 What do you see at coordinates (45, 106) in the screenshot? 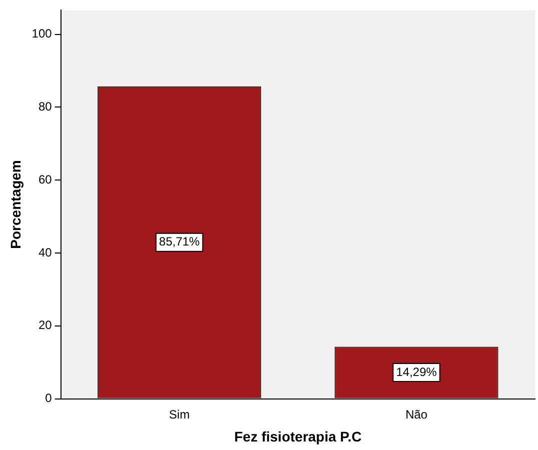
I see `y-tick-label: 80` at bounding box center [45, 106].